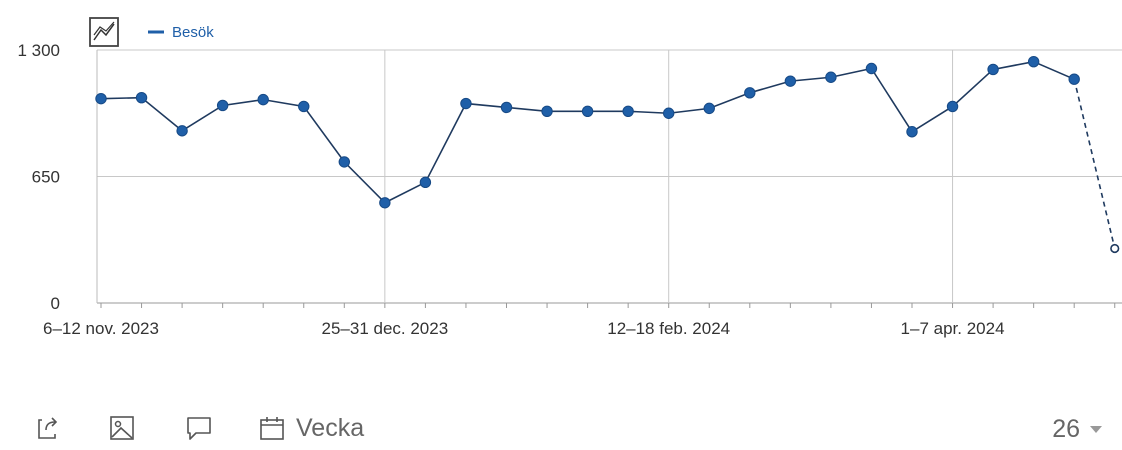 The height and width of the screenshot is (450, 1122). I want to click on line-chart-toggle-icon, so click(104, 32).